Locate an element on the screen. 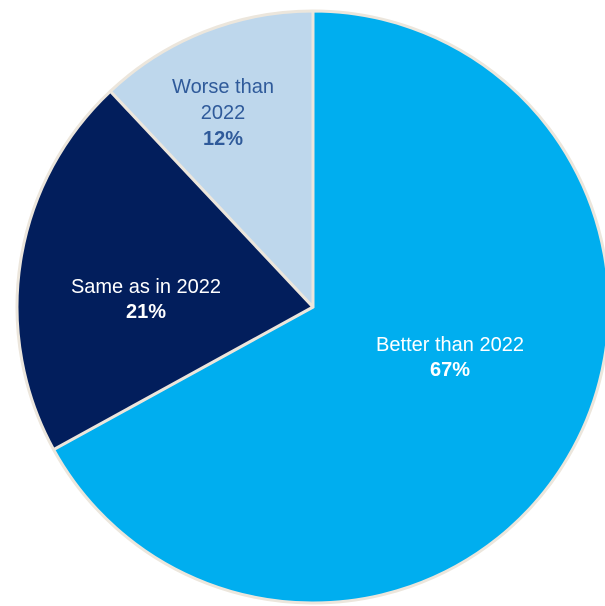 The height and width of the screenshot is (606, 605). slice-label-worse-name-line2: 2022 is located at coordinates (223, 113).